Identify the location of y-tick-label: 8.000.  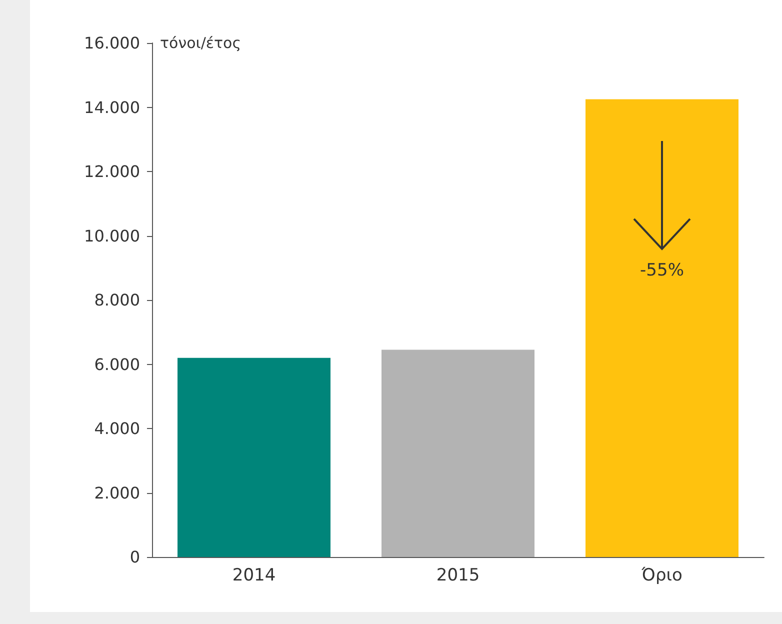
(117, 300).